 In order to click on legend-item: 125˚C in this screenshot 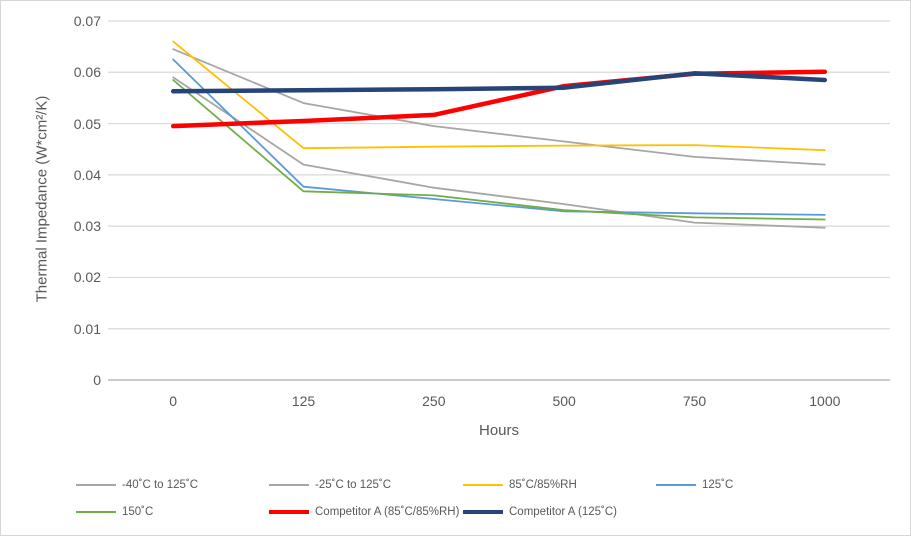, I will do `click(694, 485)`.